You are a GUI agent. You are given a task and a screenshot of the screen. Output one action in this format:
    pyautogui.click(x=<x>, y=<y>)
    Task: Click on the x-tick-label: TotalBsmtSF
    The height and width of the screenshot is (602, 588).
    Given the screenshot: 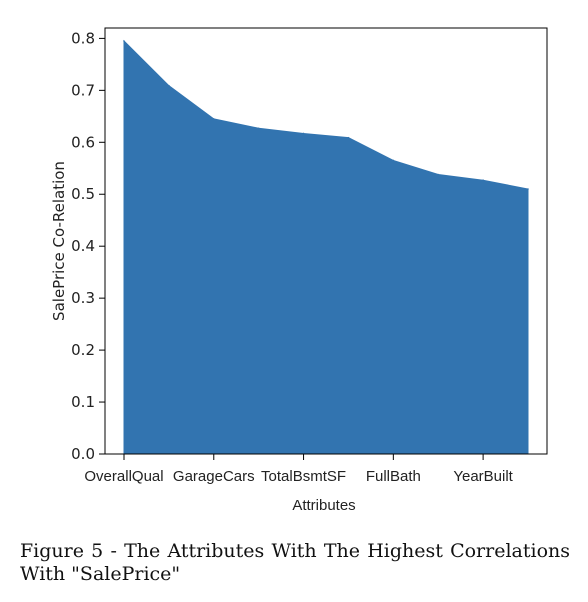 What is the action you would take?
    pyautogui.click(x=303, y=476)
    